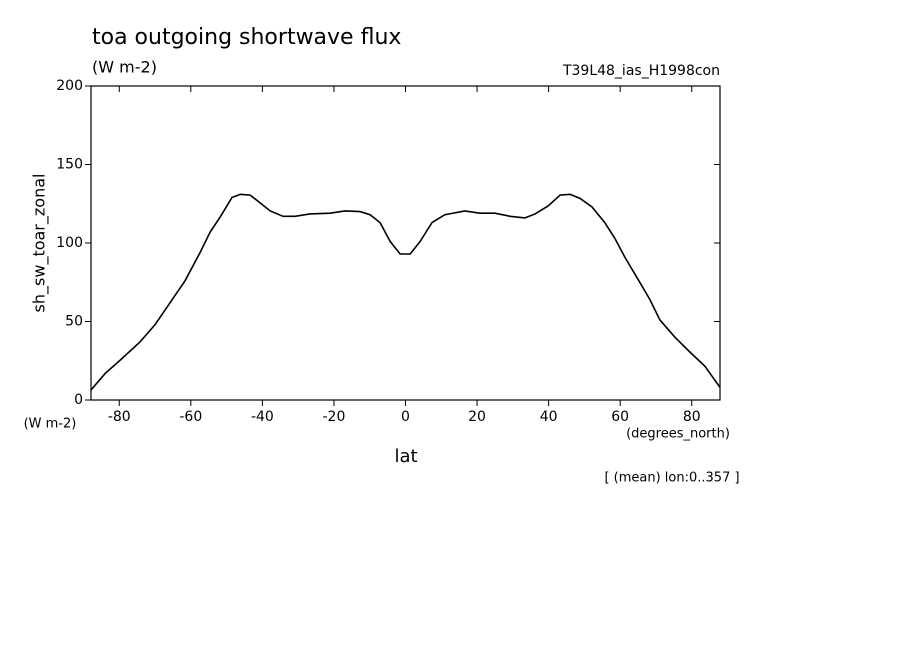 This screenshot has width=904, height=654. What do you see at coordinates (40, 243) in the screenshot?
I see `y-axis-label: sh_sw_toar_zonal` at bounding box center [40, 243].